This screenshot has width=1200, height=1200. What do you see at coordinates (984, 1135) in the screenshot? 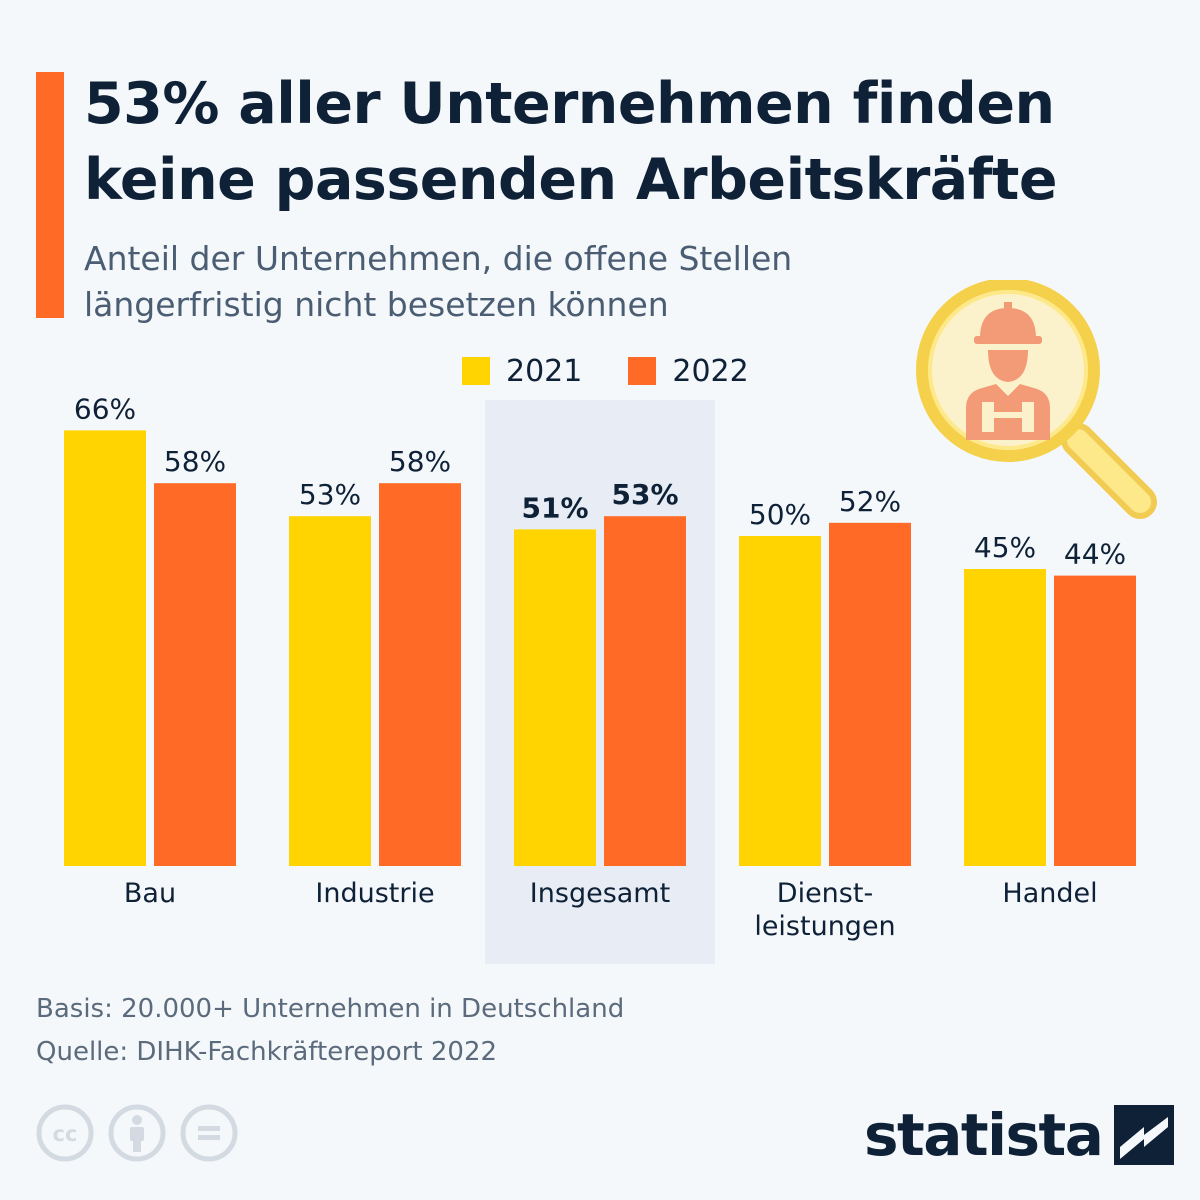
I see `statista-wordmark: statista` at bounding box center [984, 1135].